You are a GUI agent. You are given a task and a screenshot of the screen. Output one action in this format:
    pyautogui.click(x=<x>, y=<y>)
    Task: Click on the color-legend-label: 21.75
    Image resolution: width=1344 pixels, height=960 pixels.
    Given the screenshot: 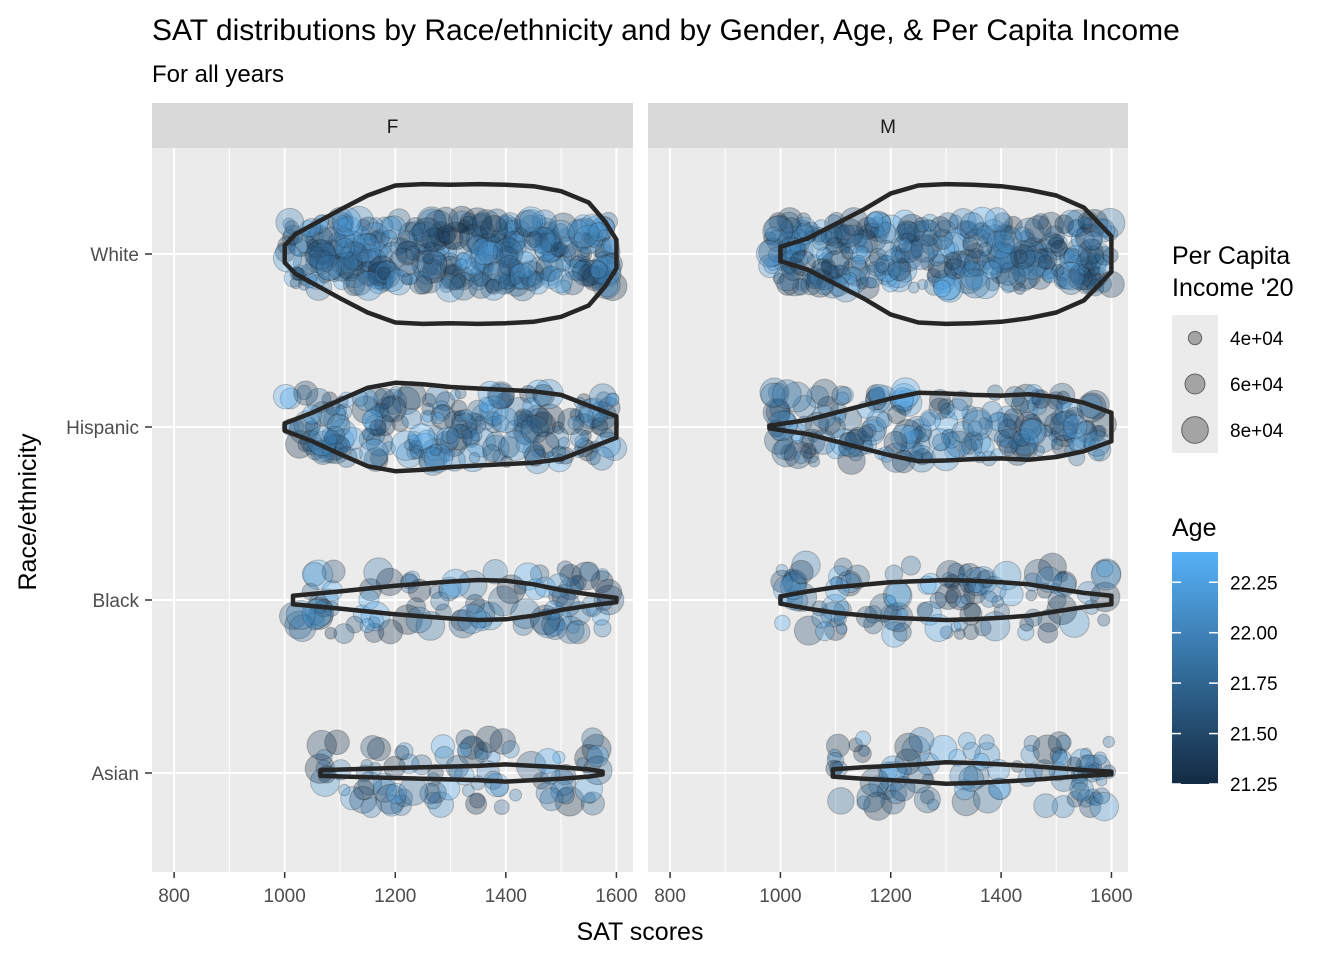 What is the action you would take?
    pyautogui.click(x=1254, y=684)
    